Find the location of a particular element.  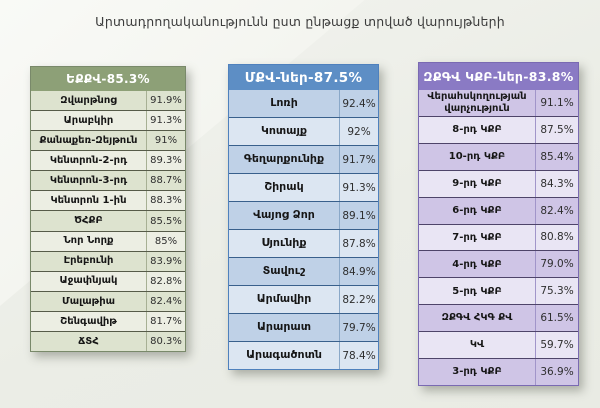

table-row: Վայոց Ձոր 89.1% is located at coordinates (303, 215).